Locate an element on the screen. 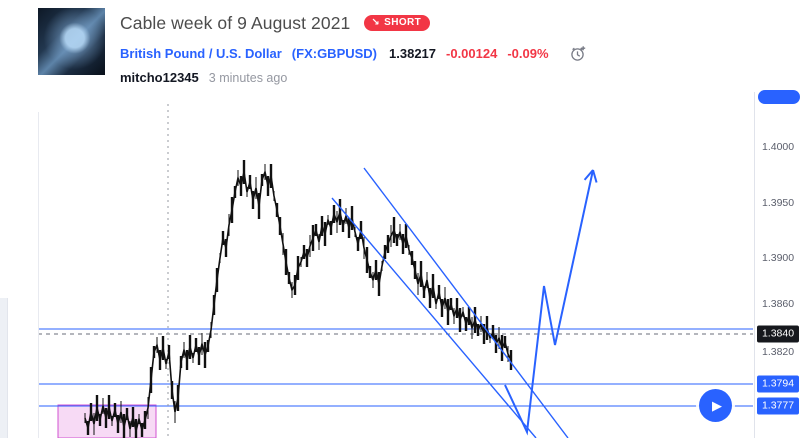 The height and width of the screenshot is (438, 800). price-scale-label: 1.4000 is located at coordinates (778, 147).